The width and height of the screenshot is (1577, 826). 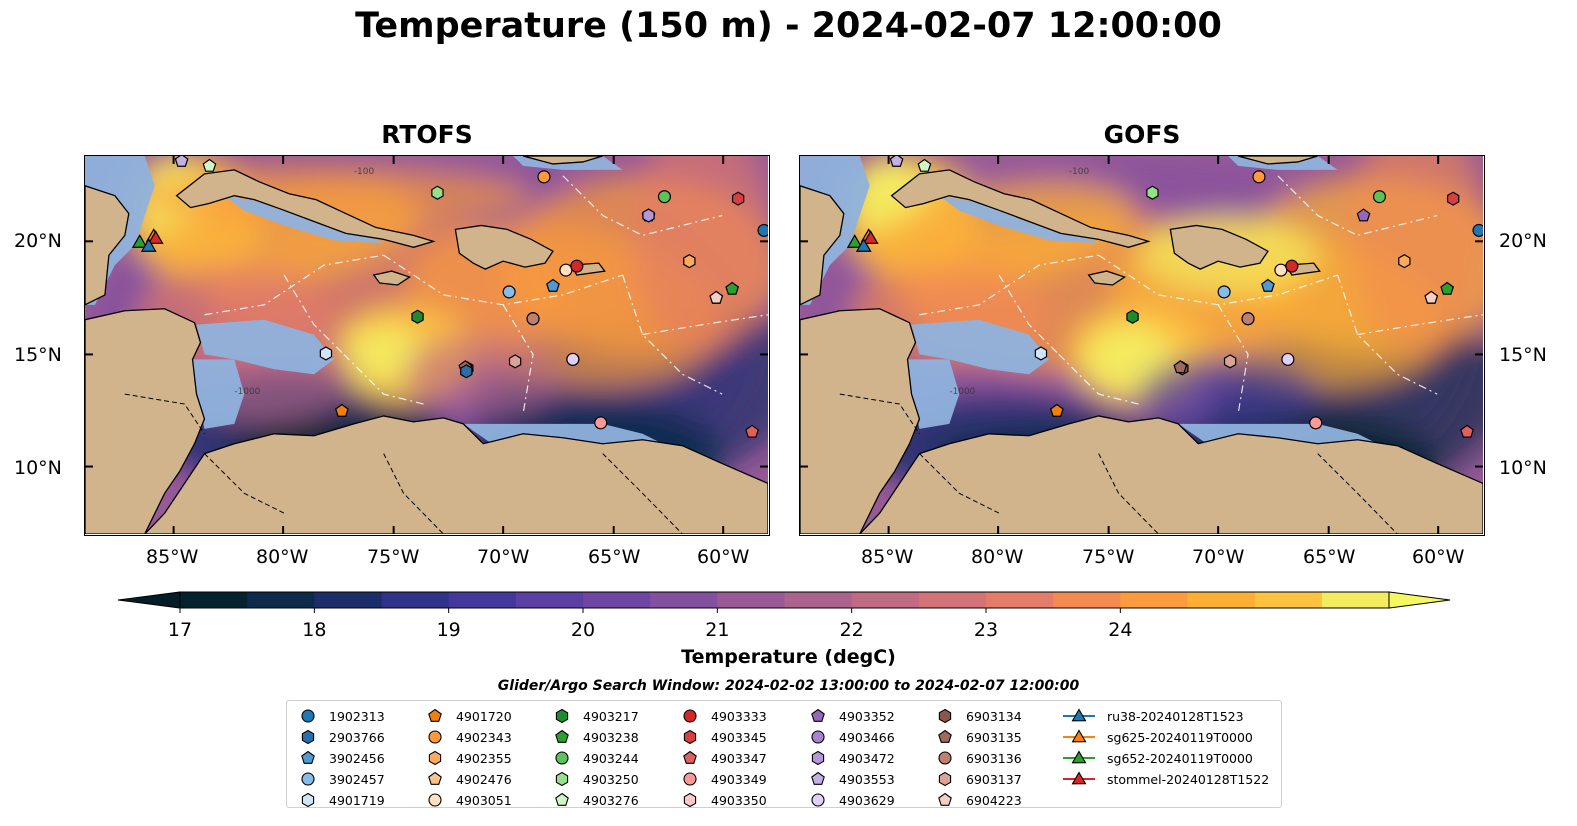 What do you see at coordinates (484, 737) in the screenshot?
I see `legend-label: 4902343` at bounding box center [484, 737].